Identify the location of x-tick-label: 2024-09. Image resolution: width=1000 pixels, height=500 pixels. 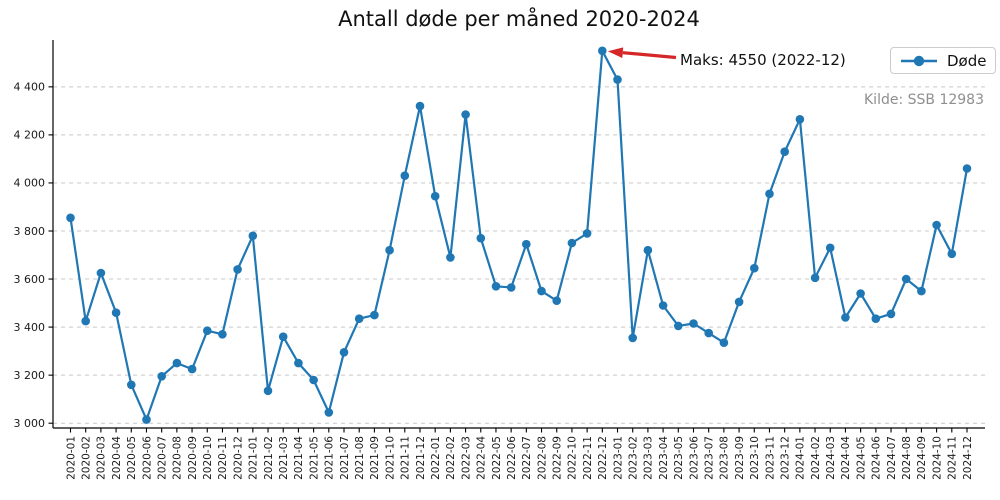
(922, 458).